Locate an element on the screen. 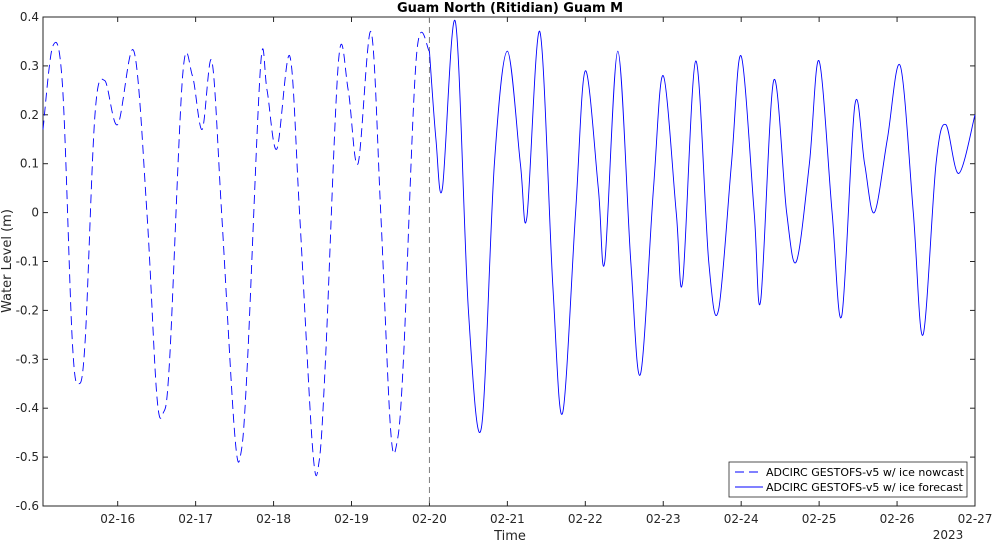 This screenshot has height=541, width=992. x-tick-label: 02-21 is located at coordinates (507, 519).